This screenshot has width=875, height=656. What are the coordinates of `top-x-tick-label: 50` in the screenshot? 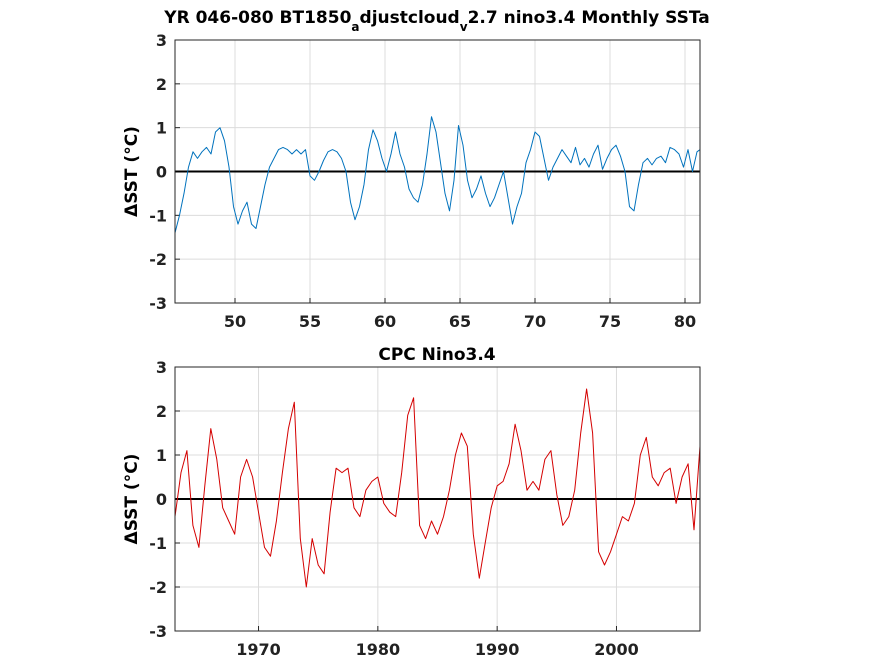 It's located at (235, 321).